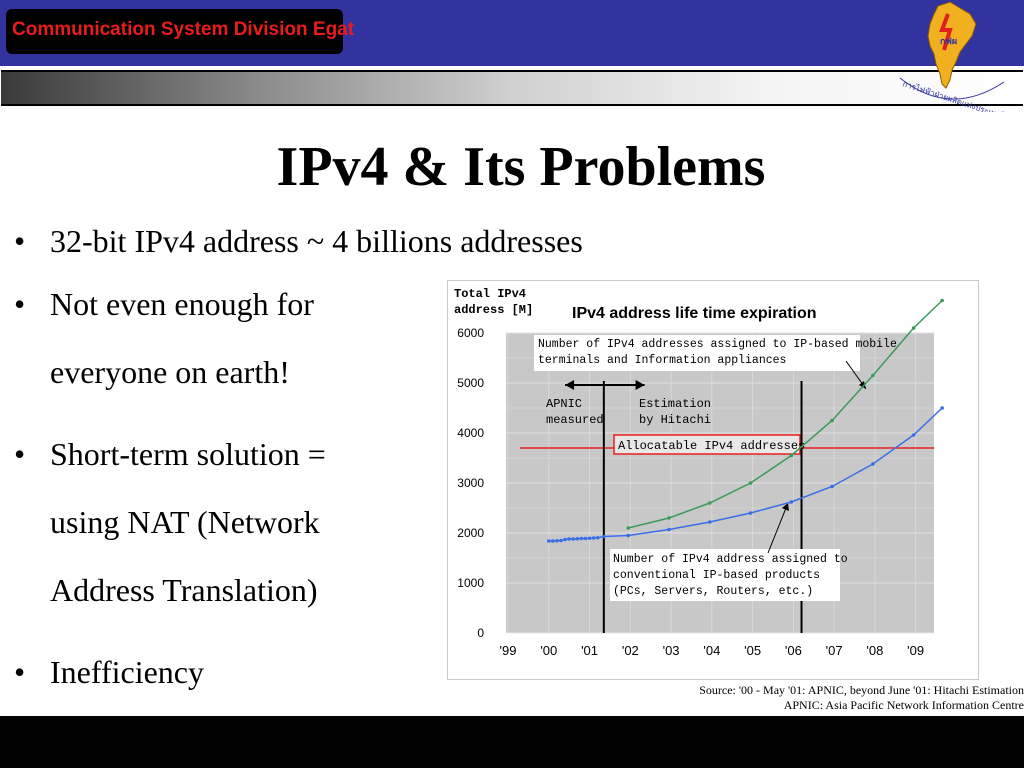 The image size is (1024, 768). I want to click on y-tick-label: 4000, so click(470, 433).